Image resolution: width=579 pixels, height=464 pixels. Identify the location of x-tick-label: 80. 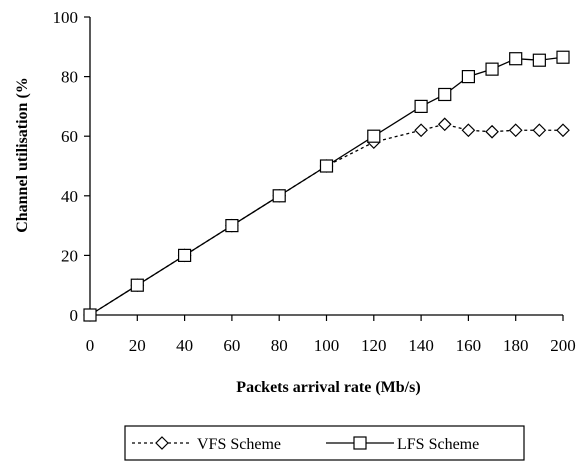
(279, 345).